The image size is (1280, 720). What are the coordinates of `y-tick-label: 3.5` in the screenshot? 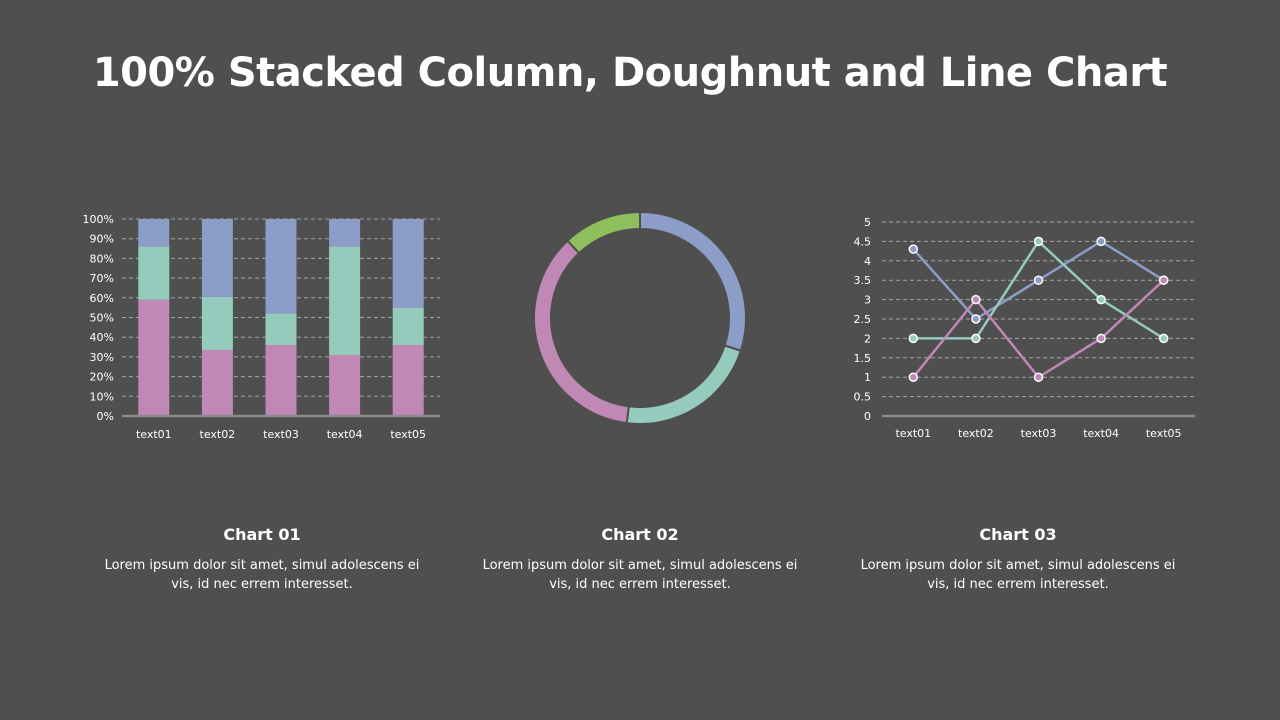 It's located at (863, 280).